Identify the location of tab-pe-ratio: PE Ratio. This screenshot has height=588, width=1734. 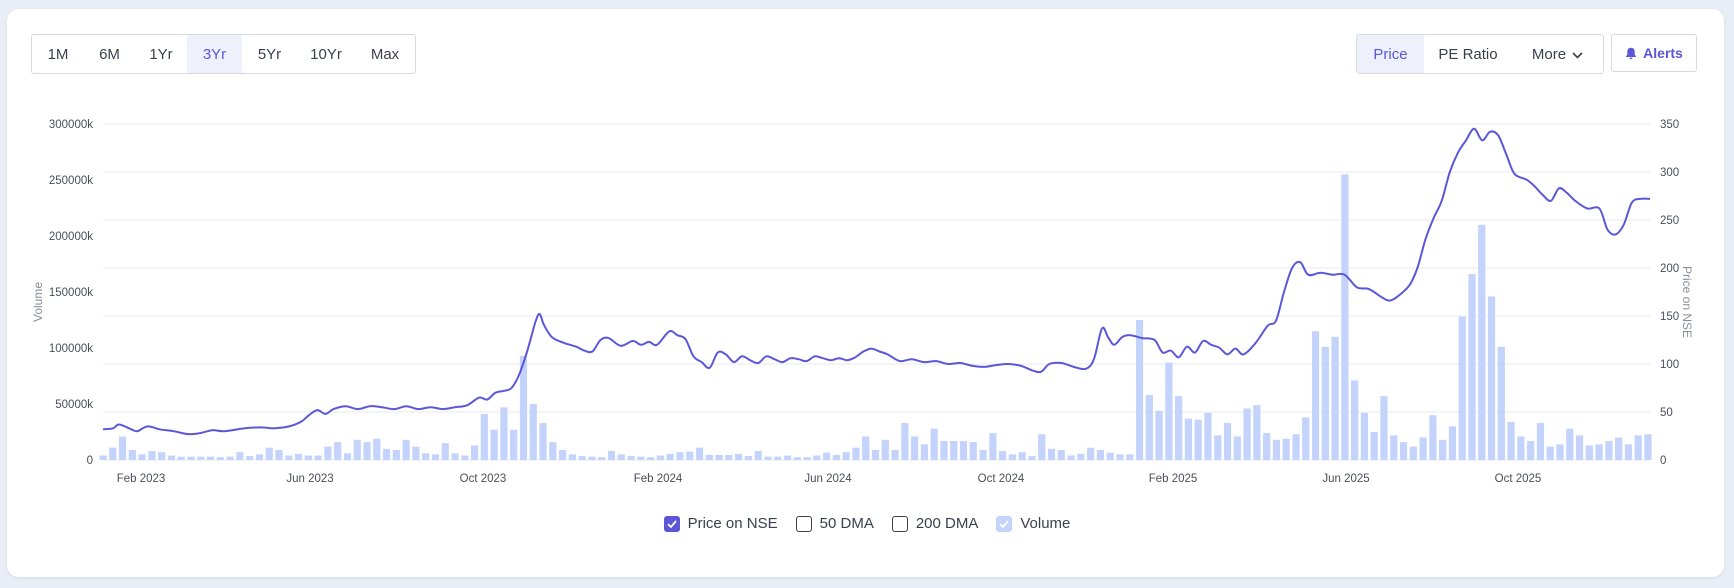
(1468, 54).